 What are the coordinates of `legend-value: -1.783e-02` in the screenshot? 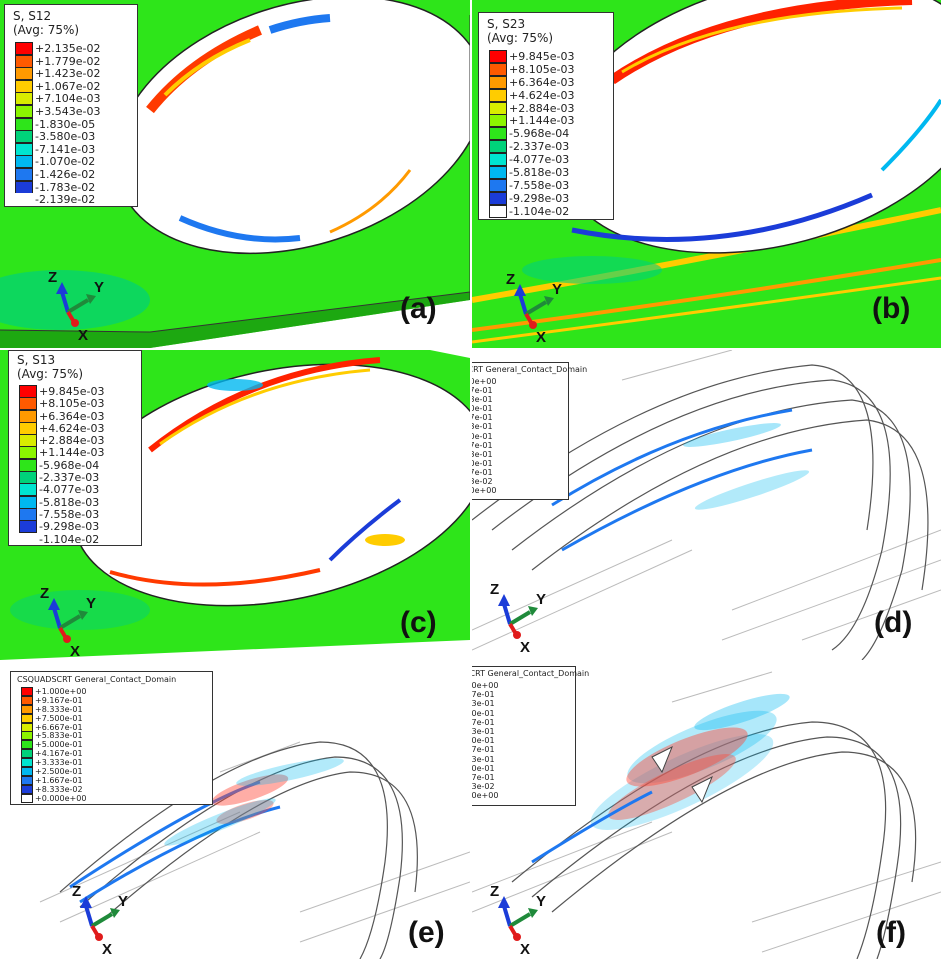 It's located at (65, 187).